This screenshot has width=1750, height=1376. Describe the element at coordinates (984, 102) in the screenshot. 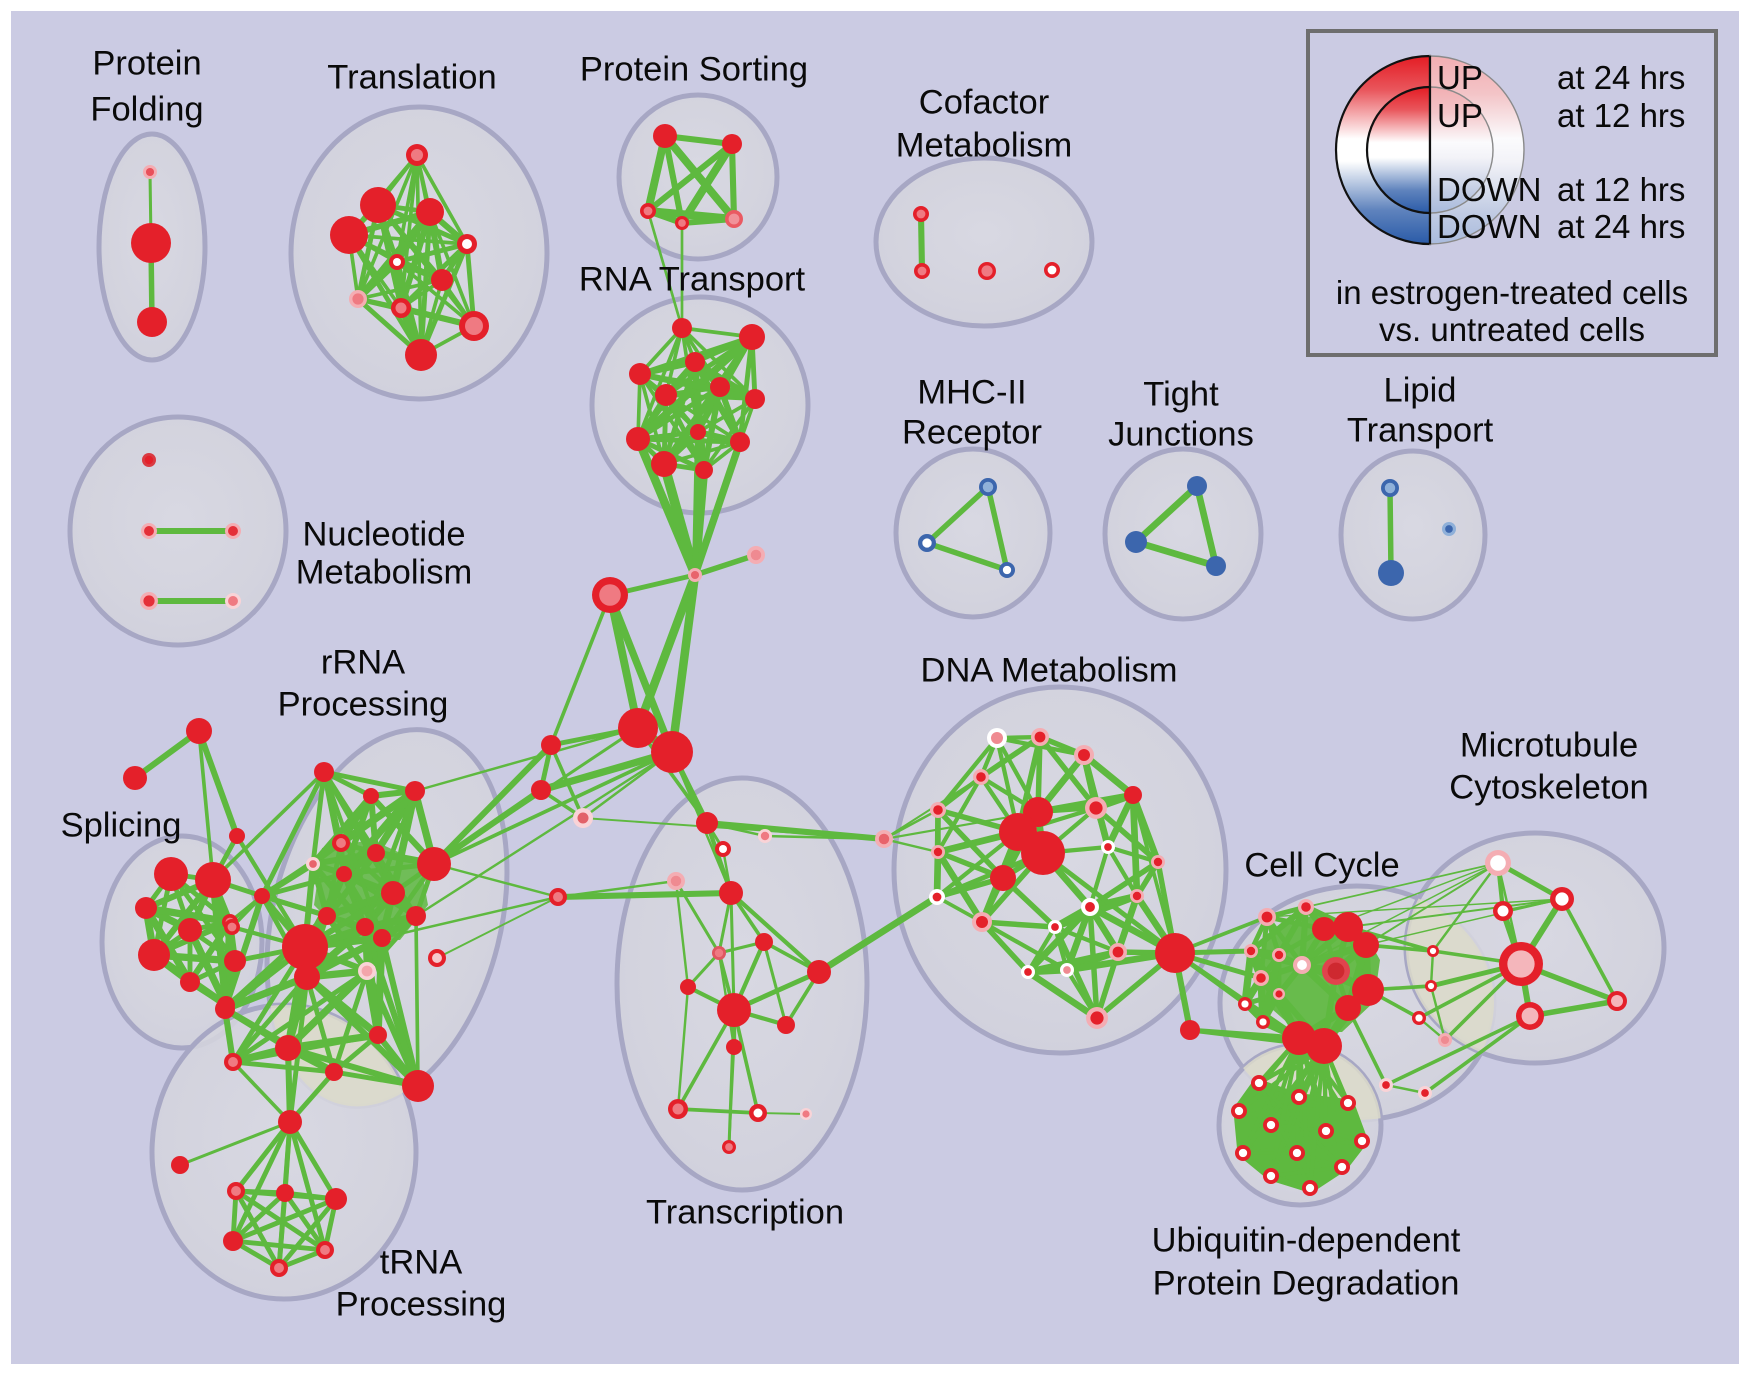

I see `svg-text: Cofactor` at that location.